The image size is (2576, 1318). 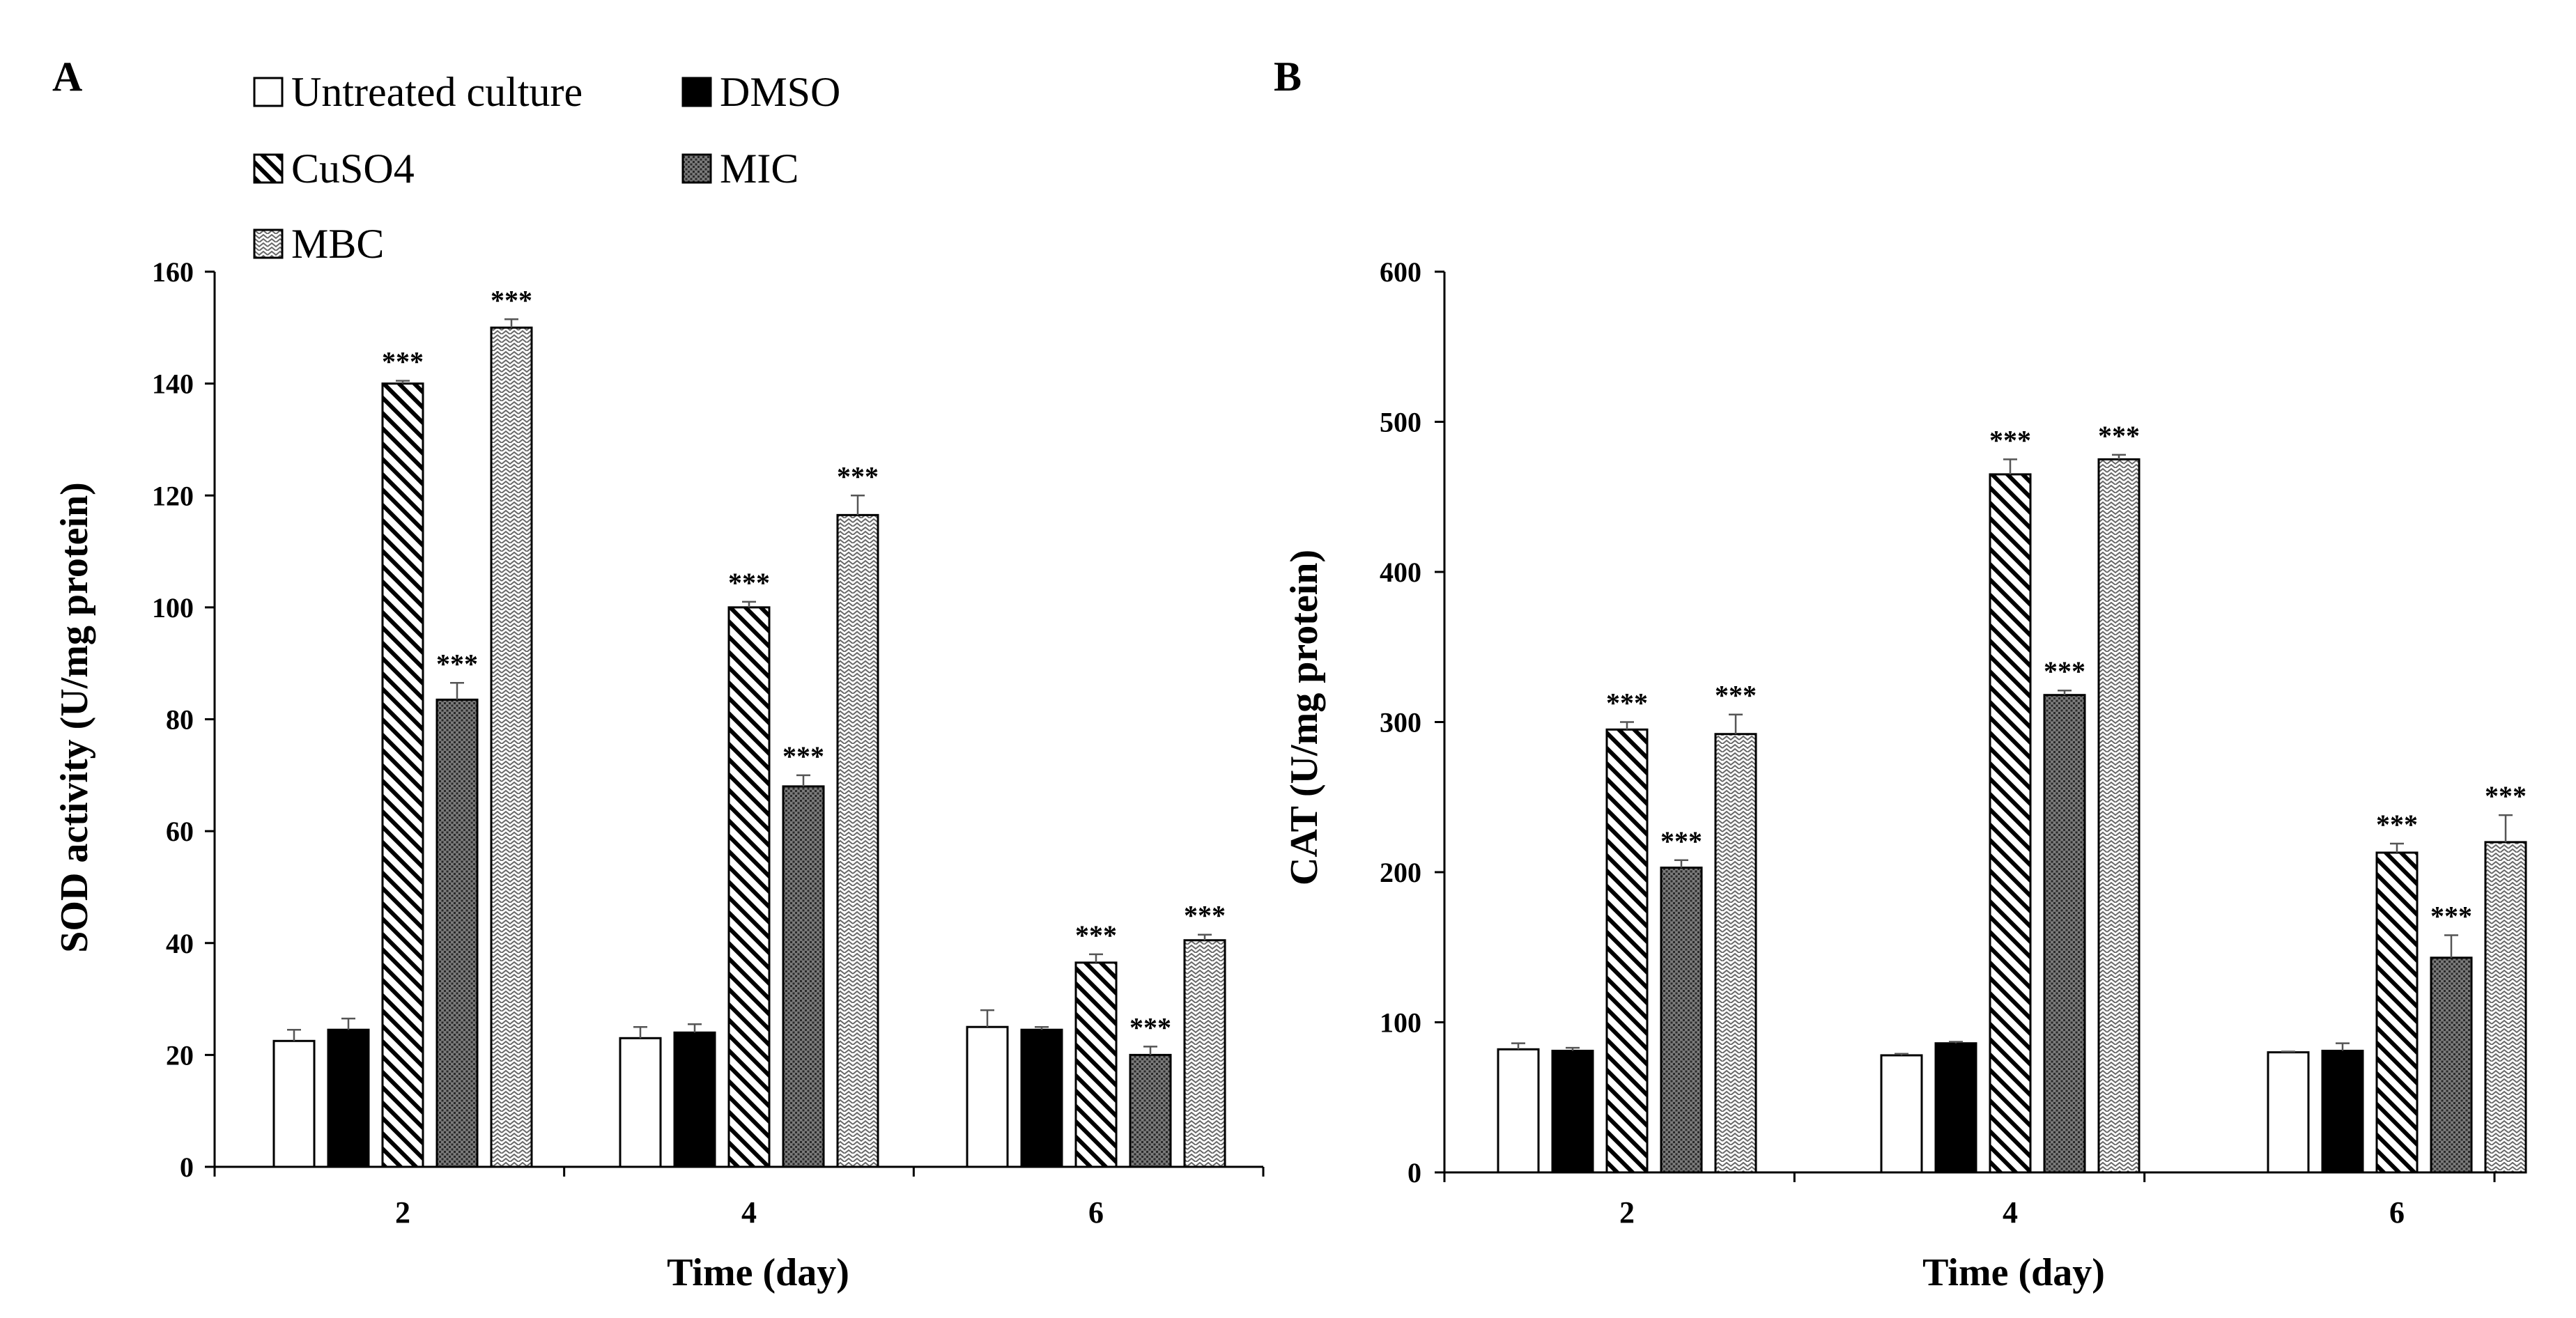 What do you see at coordinates (268, 92) in the screenshot?
I see `legend-swatch-untreated` at bounding box center [268, 92].